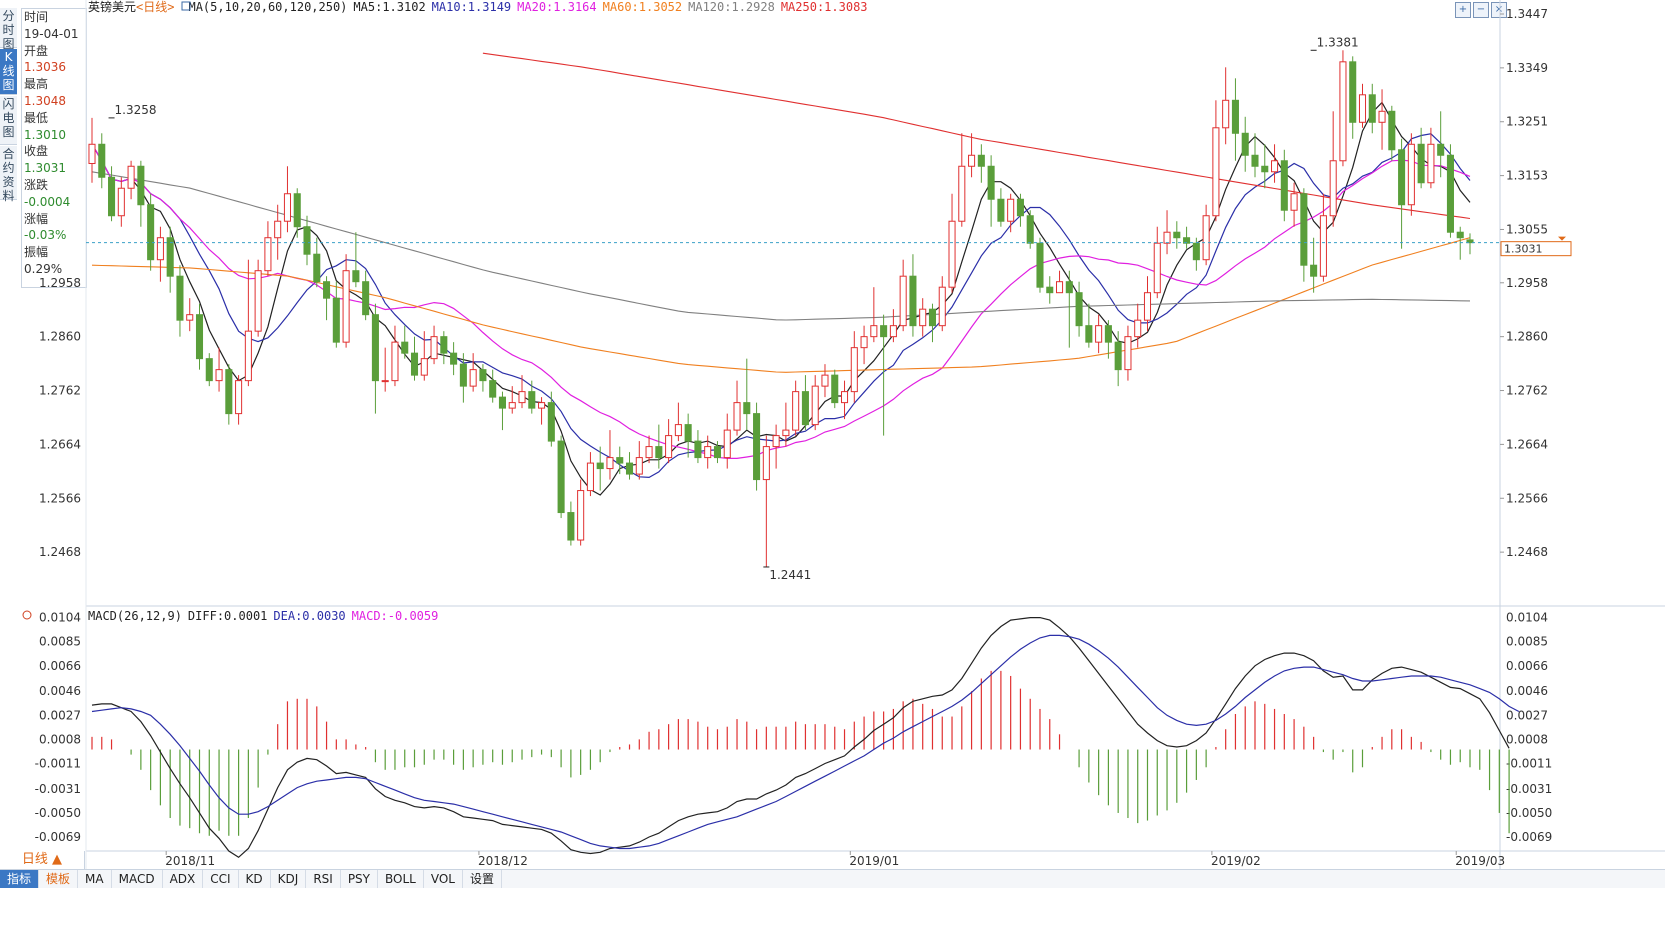 This screenshot has height=940, width=1665. What do you see at coordinates (1527, 14) in the screenshot?
I see `y-tick-label-right-0: 1.3447` at bounding box center [1527, 14].